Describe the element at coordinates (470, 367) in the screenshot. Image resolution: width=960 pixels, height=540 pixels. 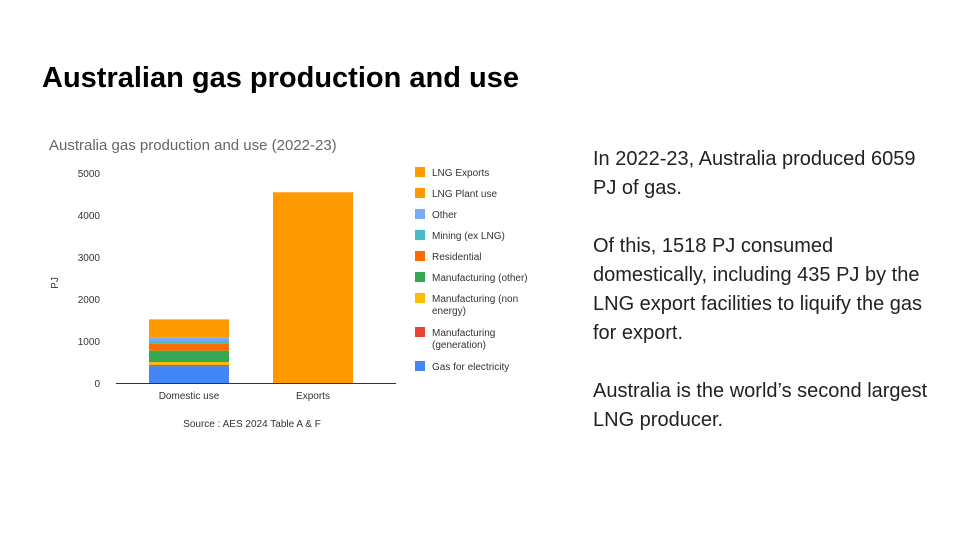
I see `legend-label: Gas for electricity` at that location.